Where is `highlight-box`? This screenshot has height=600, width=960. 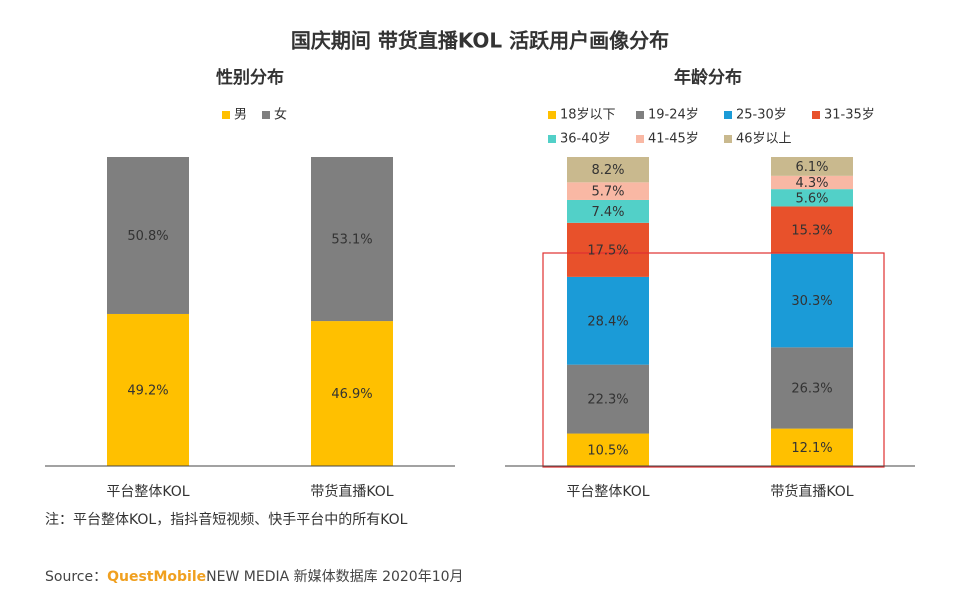 highlight-box is located at coordinates (713, 360).